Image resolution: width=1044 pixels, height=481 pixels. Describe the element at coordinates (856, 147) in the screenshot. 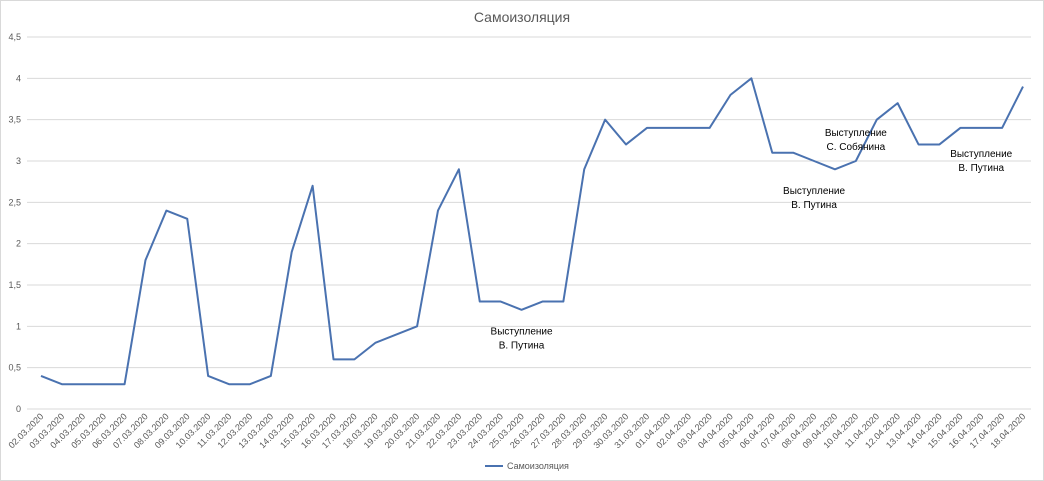

I see `annotation-line: С. Собянина` at that location.